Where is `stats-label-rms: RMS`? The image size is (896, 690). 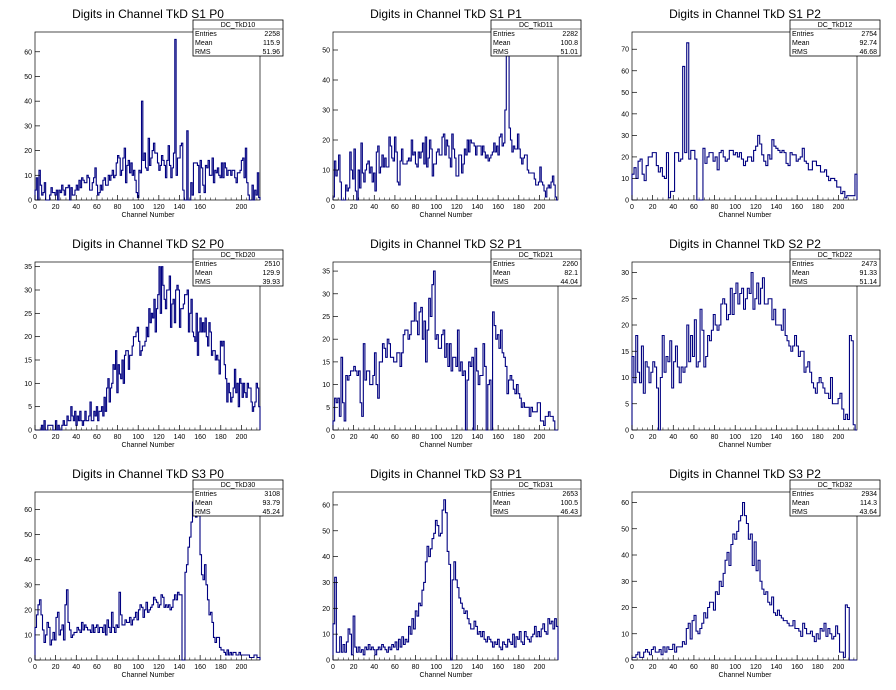
stats-label-rms: RMS is located at coordinates (501, 52).